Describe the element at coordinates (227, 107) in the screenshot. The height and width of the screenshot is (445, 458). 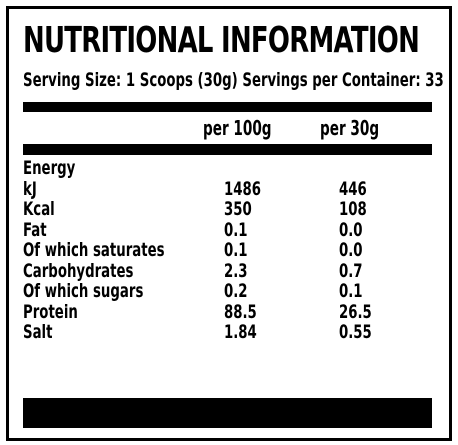
I see `top-divider-bar` at that location.